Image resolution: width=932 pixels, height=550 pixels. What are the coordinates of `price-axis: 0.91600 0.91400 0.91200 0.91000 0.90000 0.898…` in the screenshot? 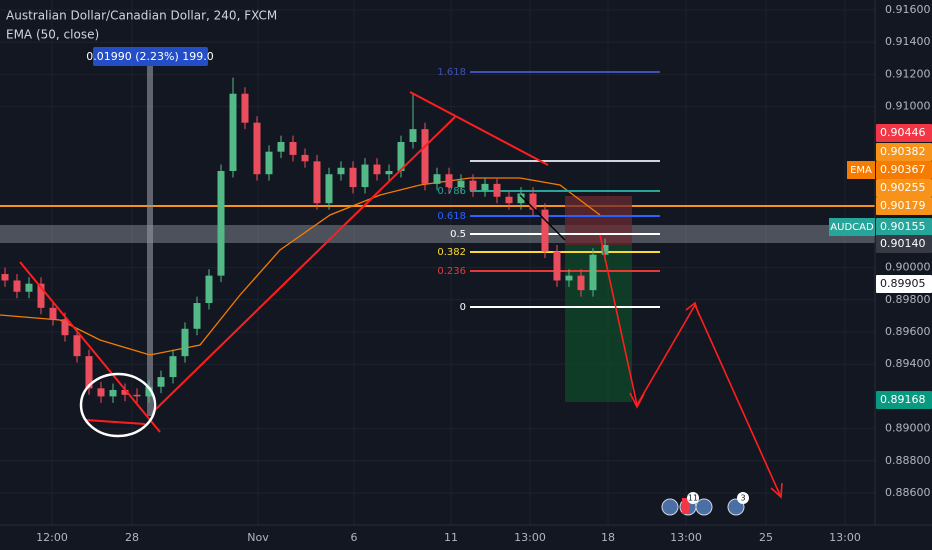 It's located at (880, 251).